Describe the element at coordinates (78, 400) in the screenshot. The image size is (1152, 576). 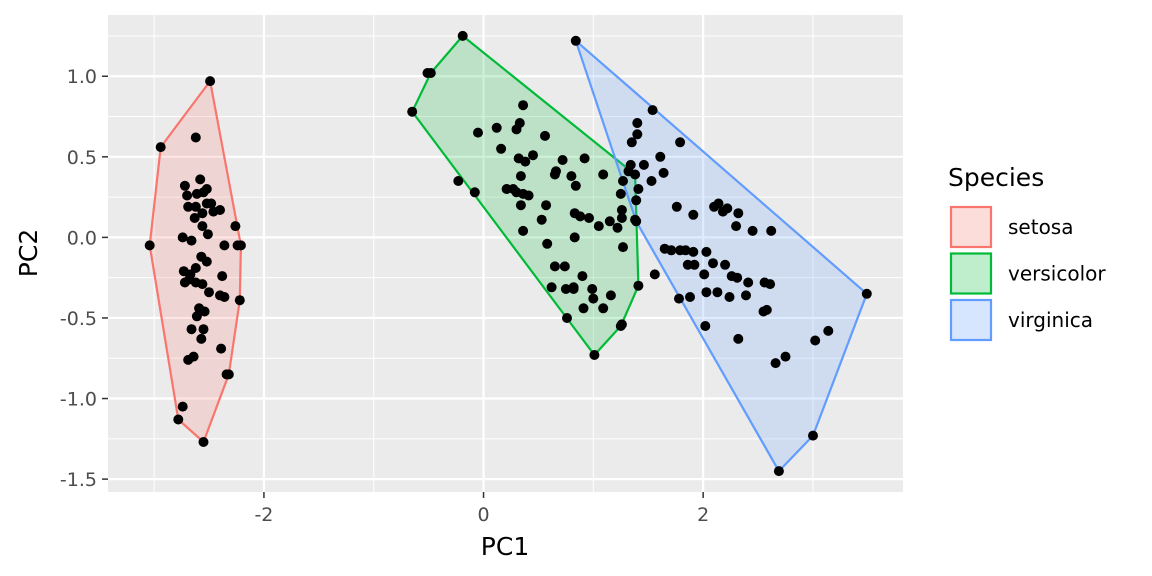
I see `y-tick-label: -1.0` at that location.